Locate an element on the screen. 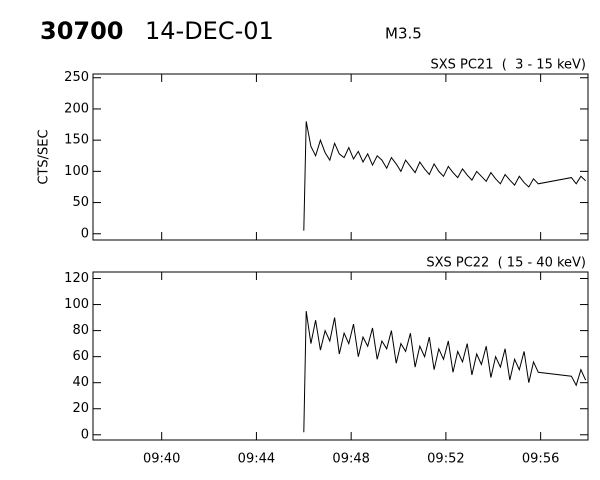 The height and width of the screenshot is (480, 600). y-tick-label: 40 is located at coordinates (80, 382).